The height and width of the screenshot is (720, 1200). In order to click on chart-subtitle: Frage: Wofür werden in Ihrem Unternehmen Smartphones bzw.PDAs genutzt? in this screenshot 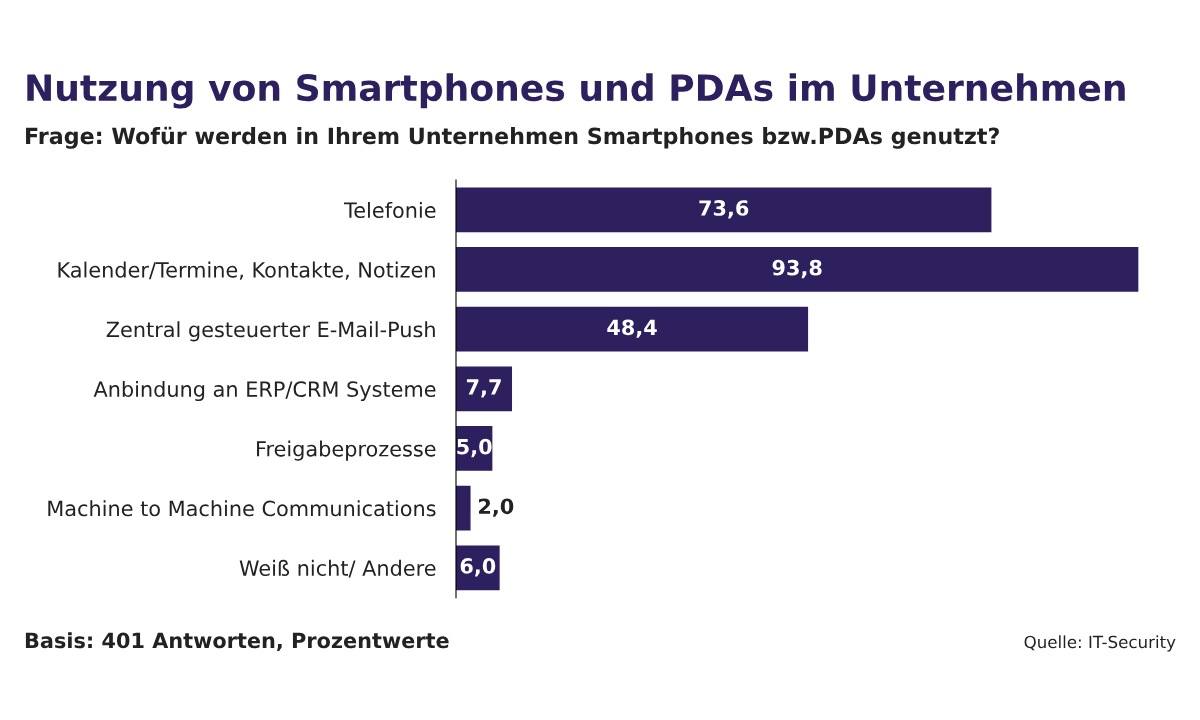, I will do `click(512, 137)`.